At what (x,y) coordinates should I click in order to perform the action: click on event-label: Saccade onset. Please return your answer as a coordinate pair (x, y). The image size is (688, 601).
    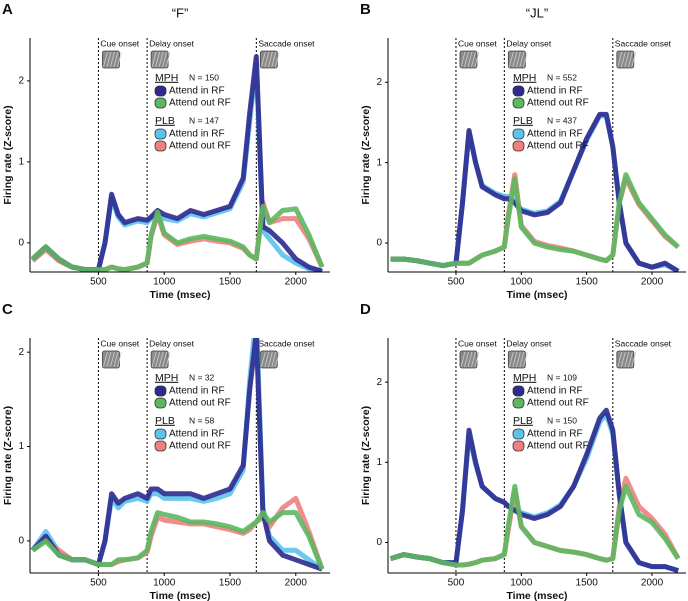
    Looking at the image, I should click on (643, 43).